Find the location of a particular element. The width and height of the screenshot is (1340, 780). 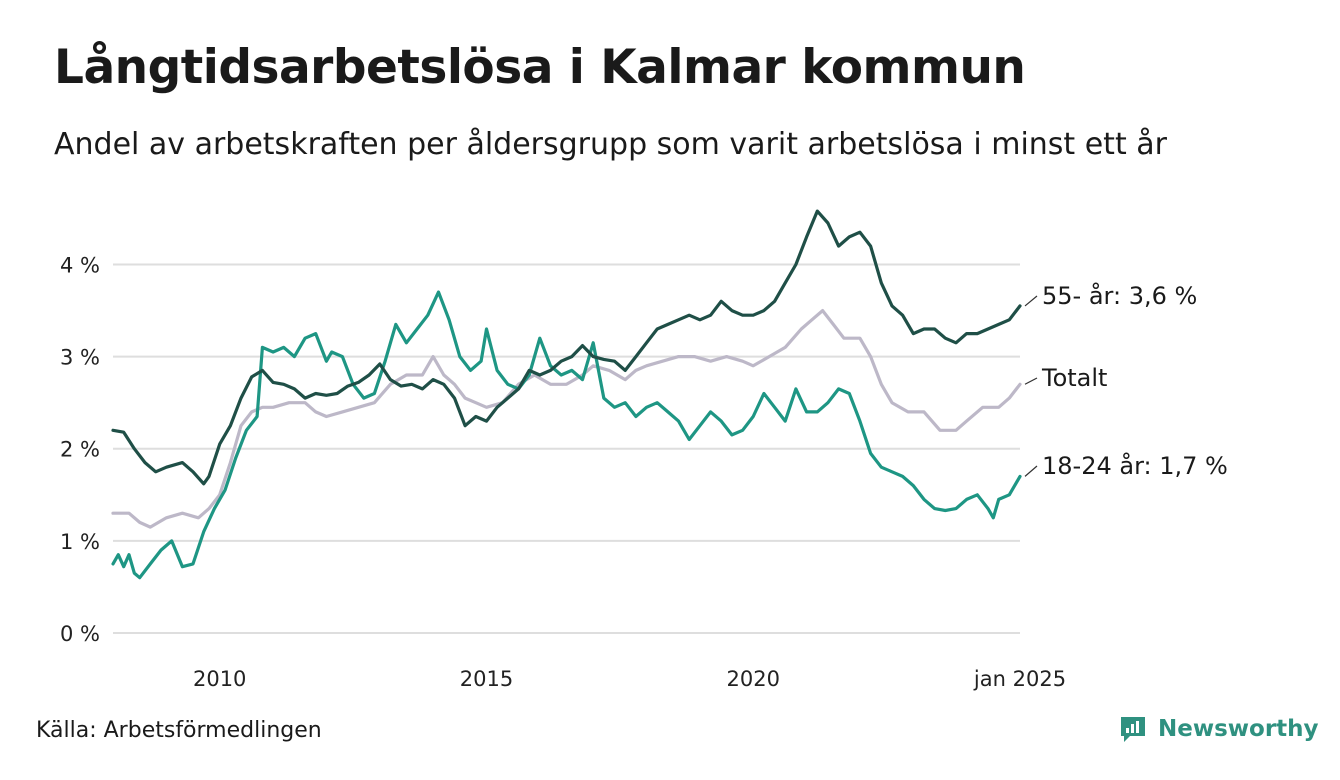

newsworthy-logo: Newsworthy is located at coordinates (1218, 729).